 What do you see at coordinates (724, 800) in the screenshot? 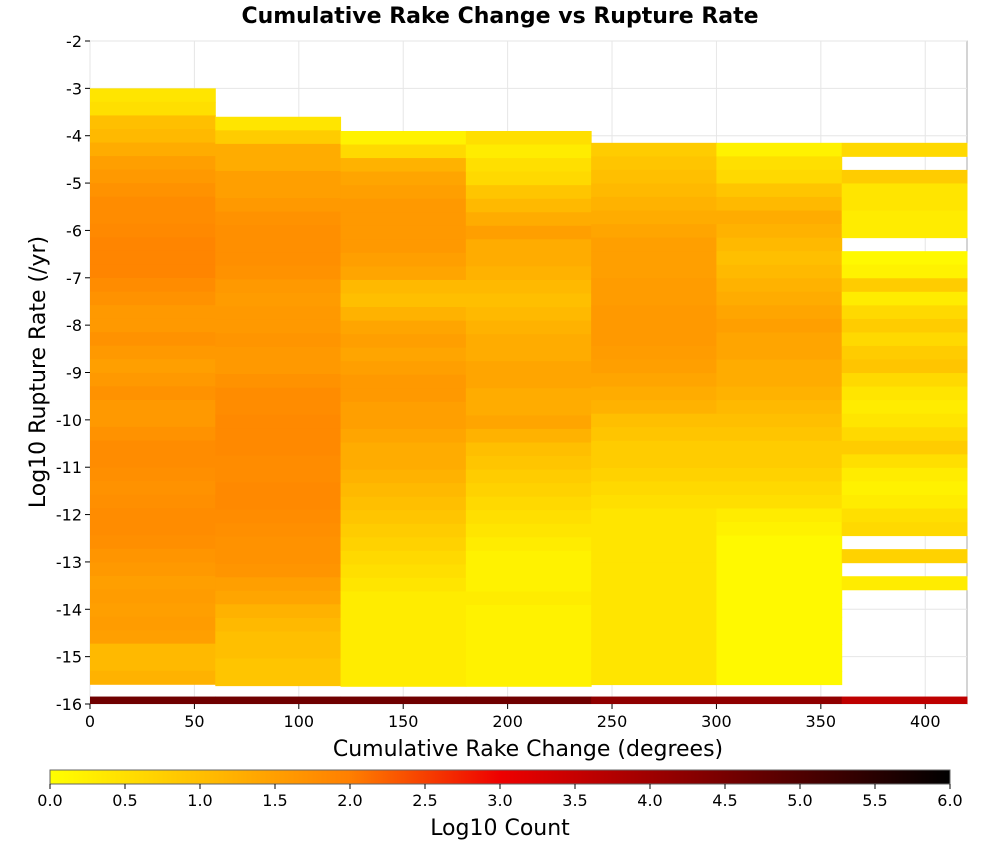
I see `colorbar-tick-label: 4.5` at bounding box center [724, 800].